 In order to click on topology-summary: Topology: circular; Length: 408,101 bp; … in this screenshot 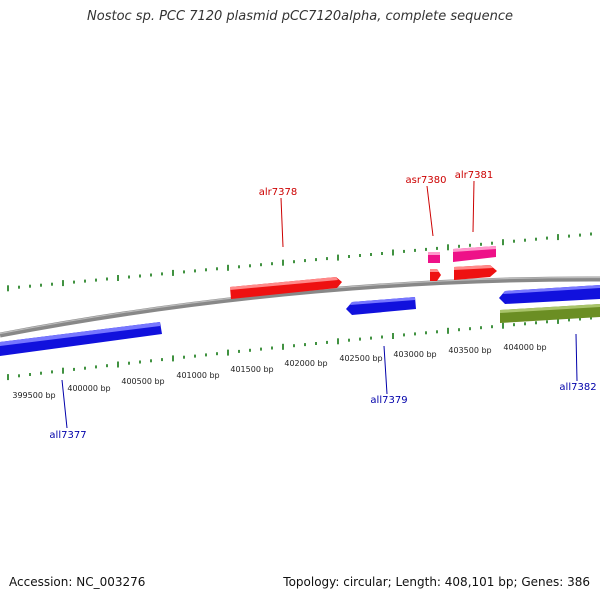, I will do `click(436, 582)`.